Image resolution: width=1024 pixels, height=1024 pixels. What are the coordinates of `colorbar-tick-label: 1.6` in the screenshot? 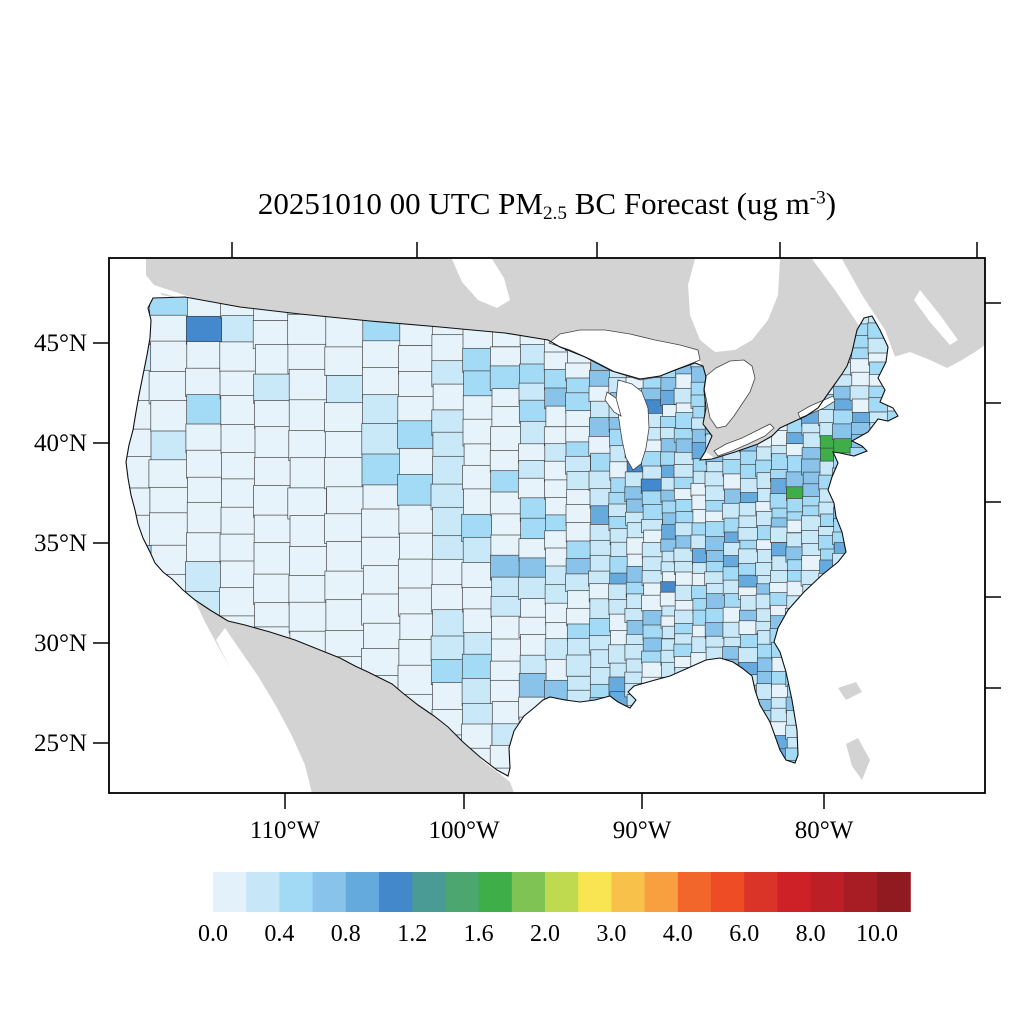 It's located at (479, 934).